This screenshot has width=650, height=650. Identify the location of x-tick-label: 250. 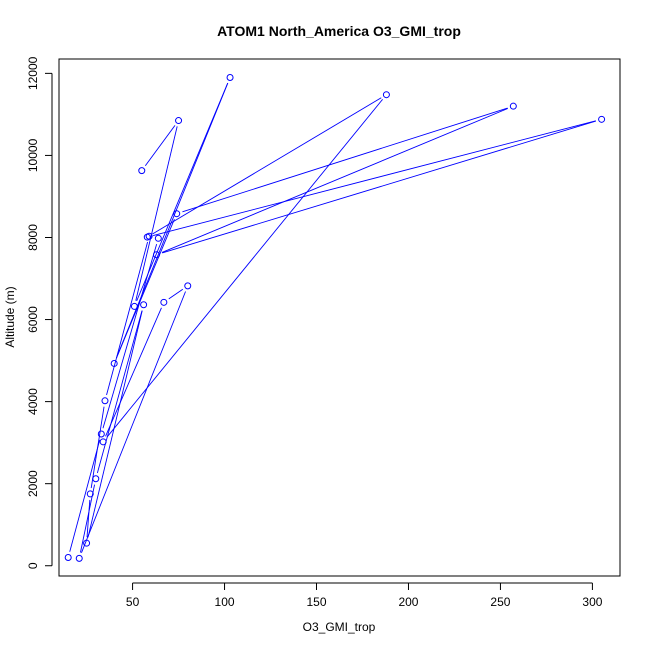
(500, 602).